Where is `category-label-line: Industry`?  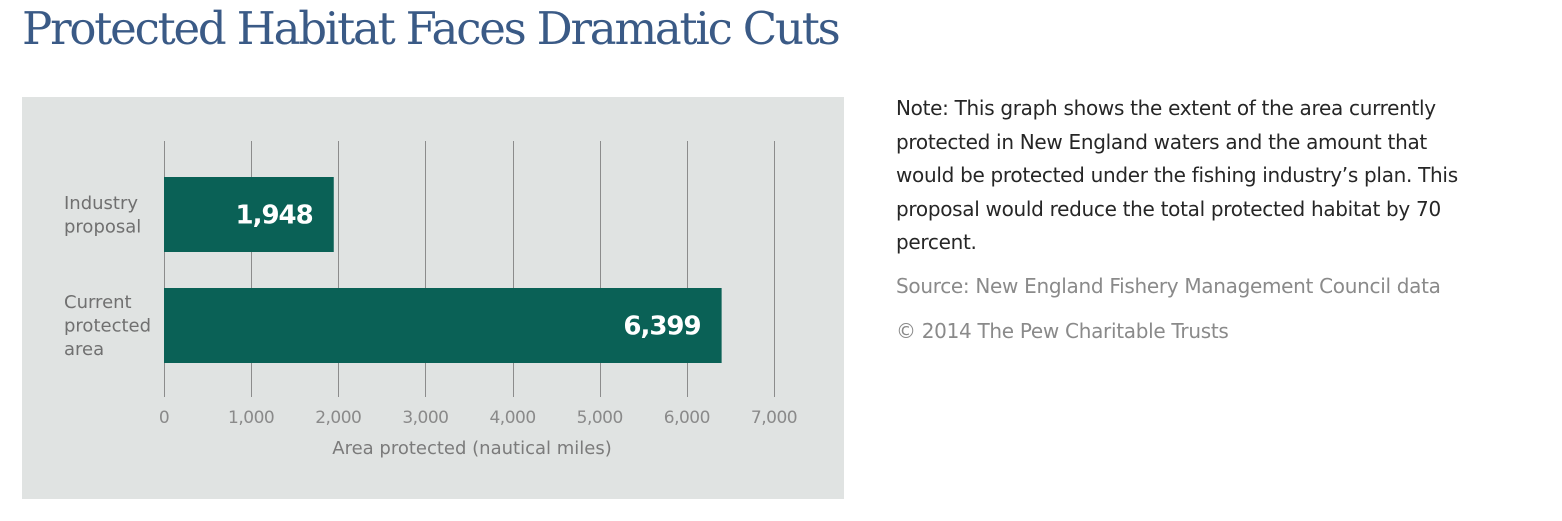
category-label-line: Industry is located at coordinates (101, 203).